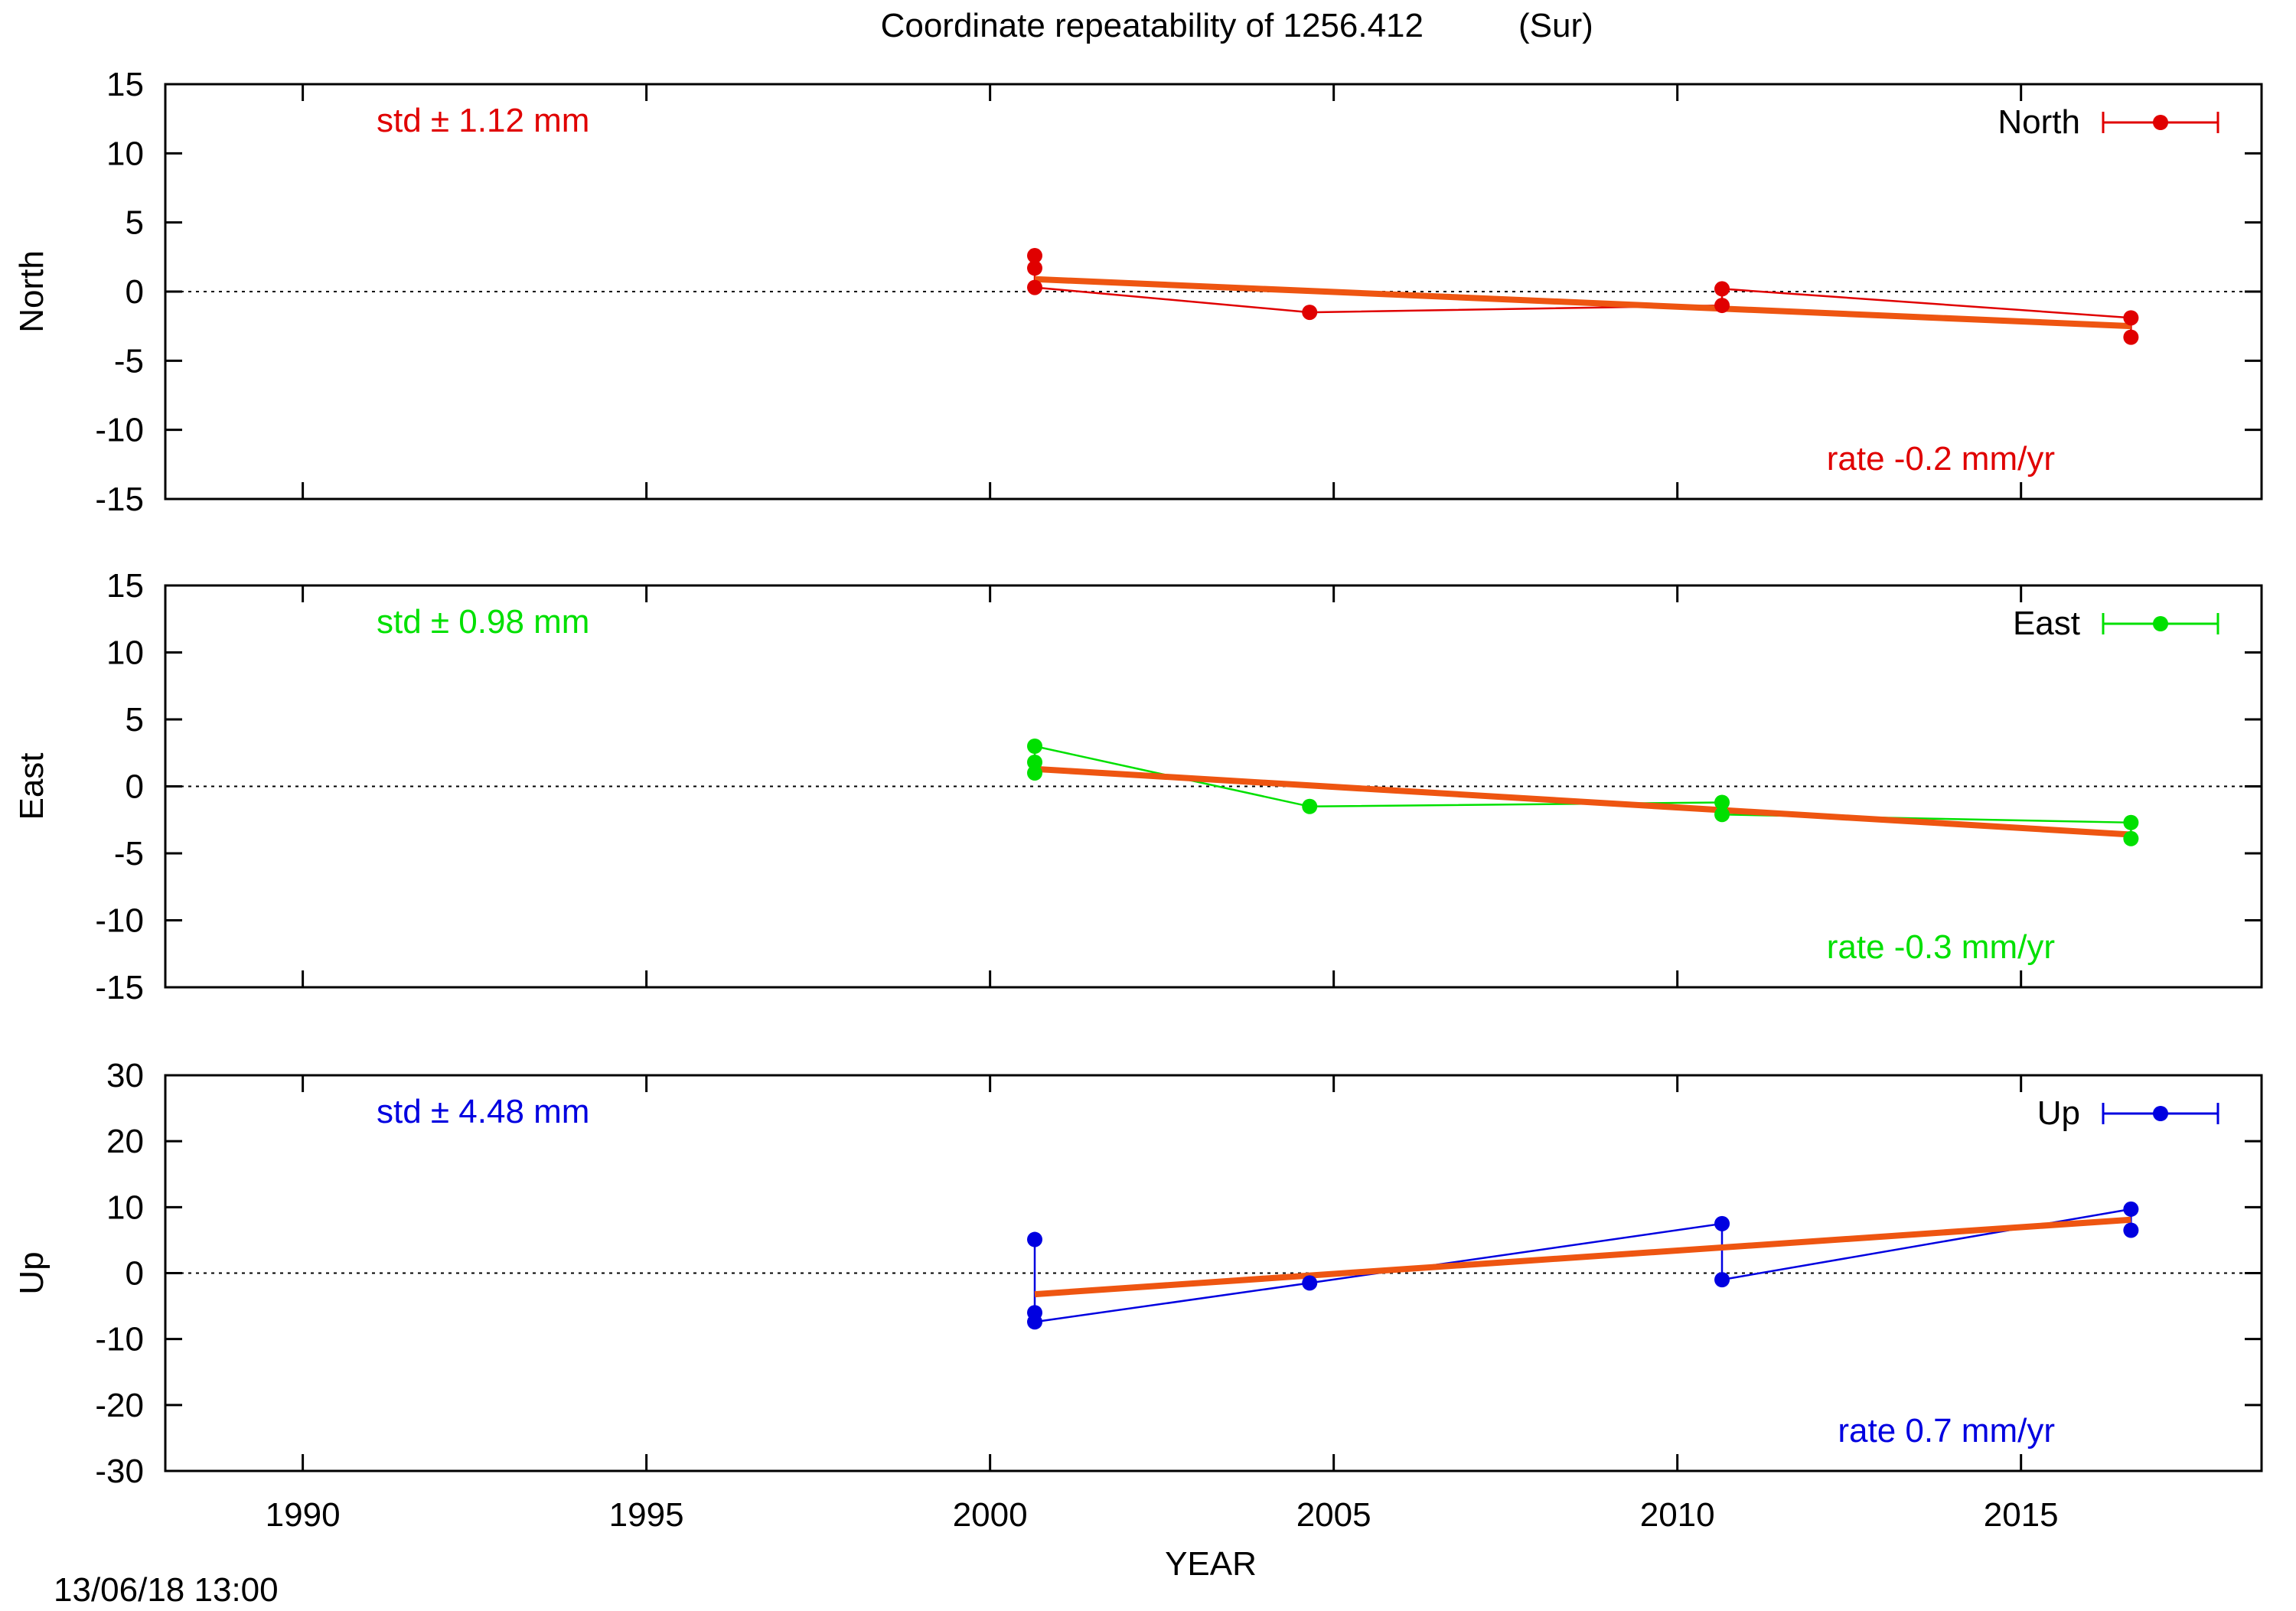 This screenshot has height=1611, width=2296. What do you see at coordinates (119, 1471) in the screenshot?
I see `y-tick-label: -30` at bounding box center [119, 1471].